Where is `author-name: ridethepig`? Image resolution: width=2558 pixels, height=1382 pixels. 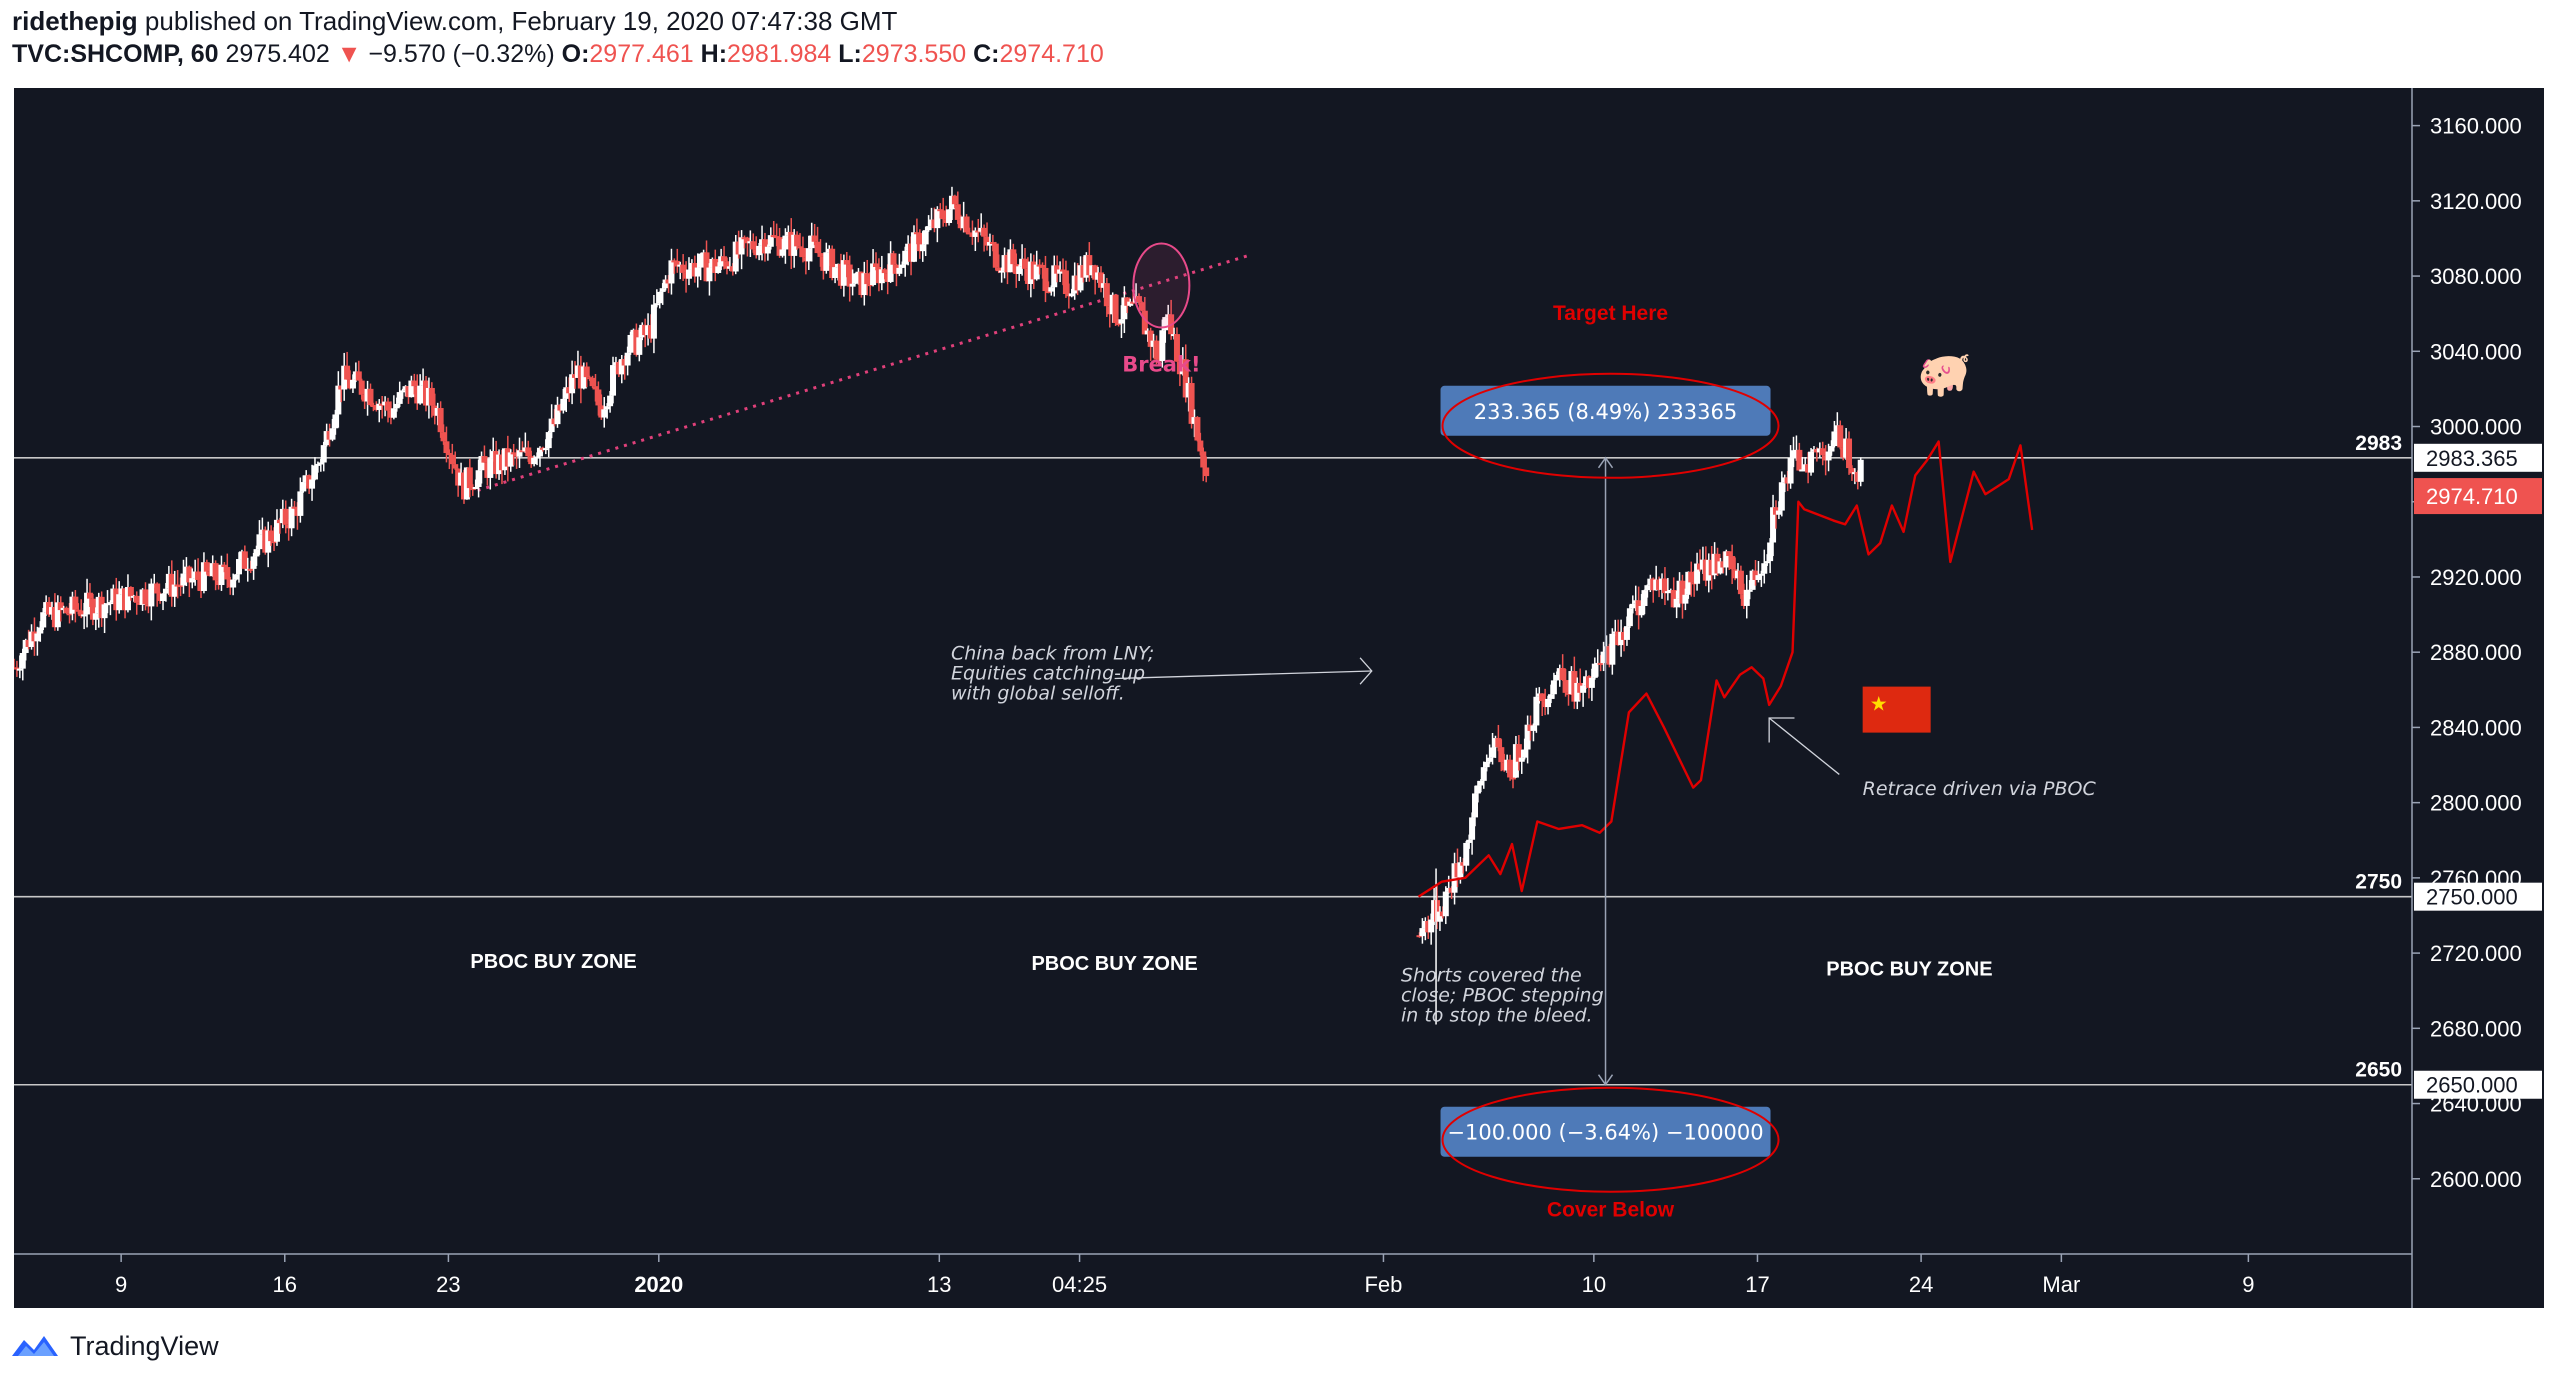 author-name: ridethepig is located at coordinates (75, 21).